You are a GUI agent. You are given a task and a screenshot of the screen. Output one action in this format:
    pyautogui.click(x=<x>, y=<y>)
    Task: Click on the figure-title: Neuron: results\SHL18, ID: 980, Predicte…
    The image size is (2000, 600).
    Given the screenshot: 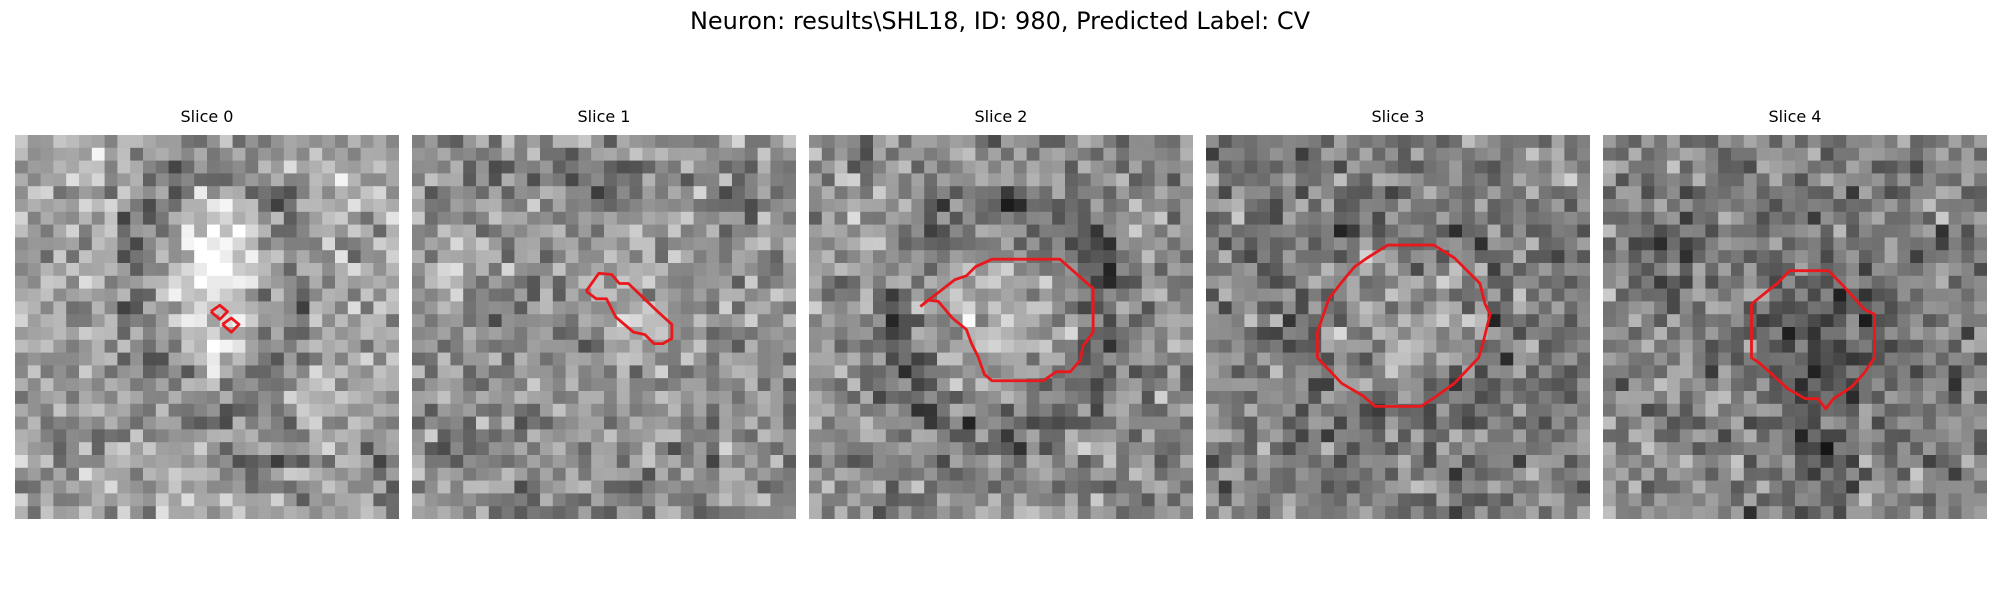 What is the action you would take?
    pyautogui.click(x=1000, y=21)
    